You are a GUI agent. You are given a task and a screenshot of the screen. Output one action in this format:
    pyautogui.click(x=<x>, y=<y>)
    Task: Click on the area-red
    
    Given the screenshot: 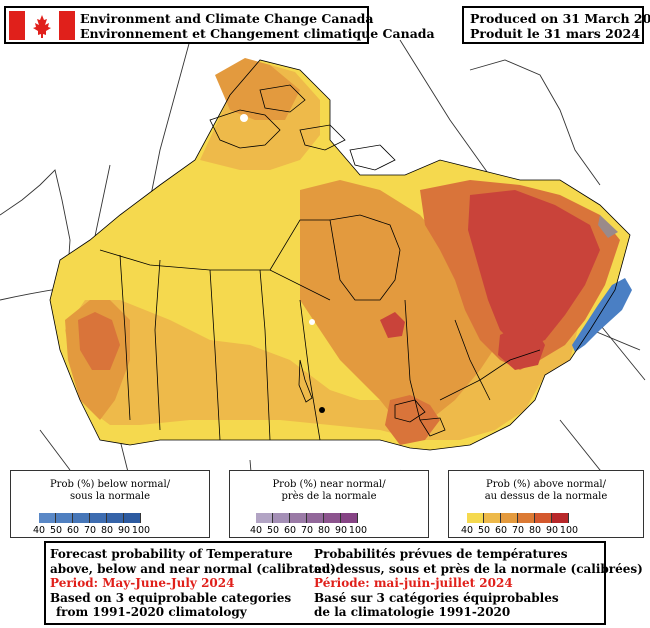 What is the action you would take?
    pyautogui.click(x=534, y=270)
    